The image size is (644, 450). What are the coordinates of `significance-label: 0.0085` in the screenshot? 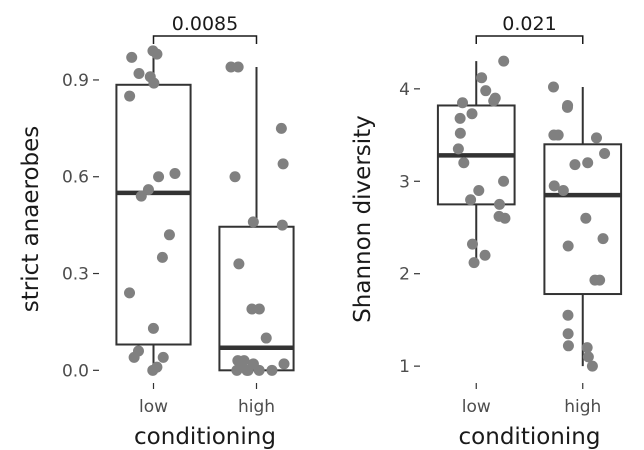 It's located at (205, 24).